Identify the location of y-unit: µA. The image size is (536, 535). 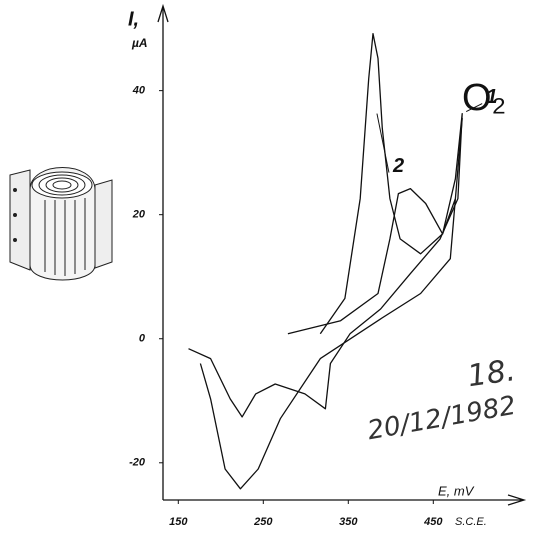
(139, 43).